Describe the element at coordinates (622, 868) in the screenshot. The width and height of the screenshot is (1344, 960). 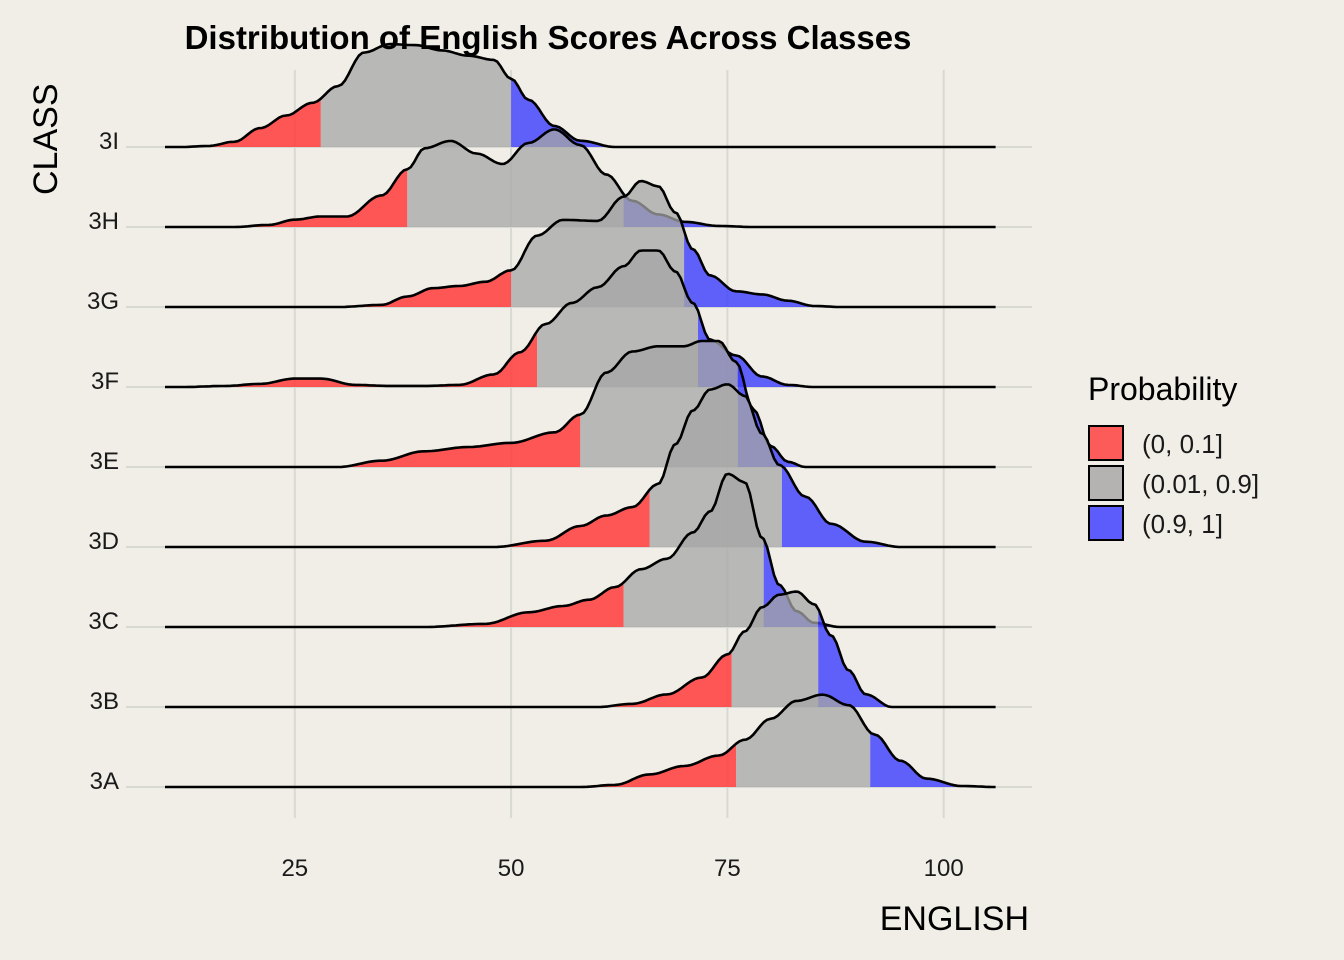
I see `x-axis: 25 50 75 100` at that location.